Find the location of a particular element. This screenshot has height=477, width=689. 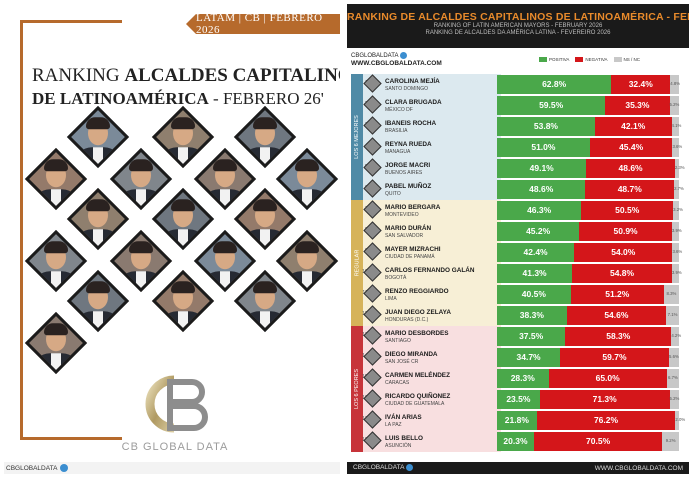

mayor-name: IBANEIS ROCHA is located at coordinates (411, 123).